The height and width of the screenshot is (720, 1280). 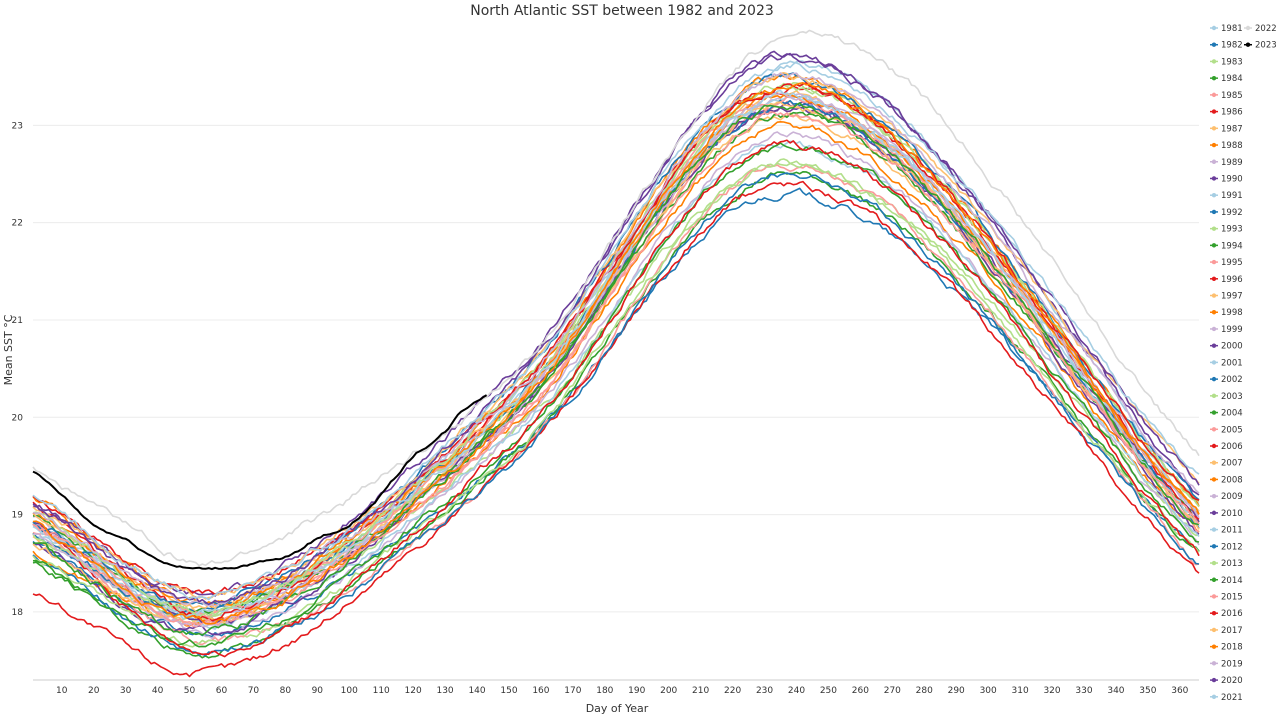 I want to click on legend-item-2023: 2023, so click(x=1260, y=46).